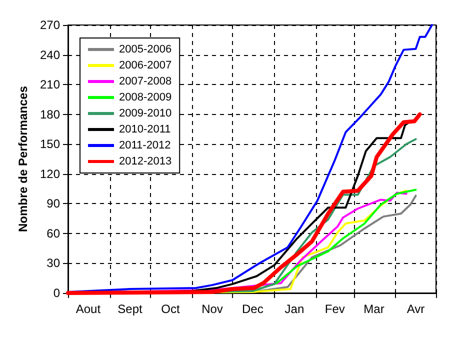 The image size is (465, 337). What do you see at coordinates (53, 263) in the screenshot?
I see `y-tick-label: 30` at bounding box center [53, 263].